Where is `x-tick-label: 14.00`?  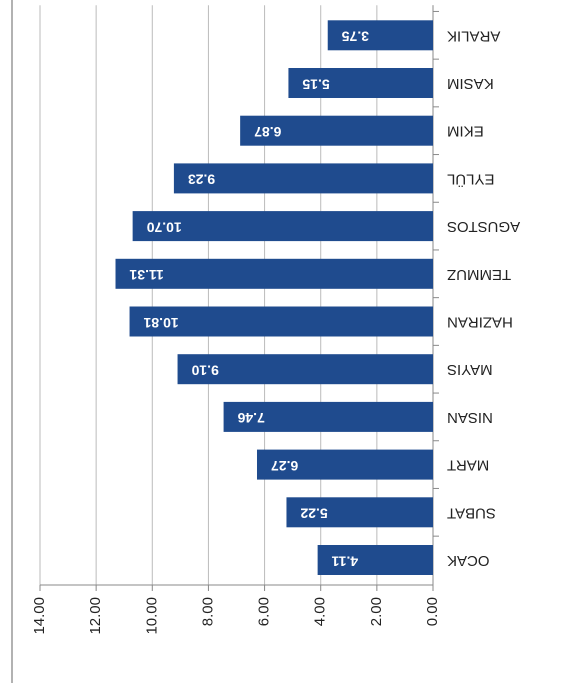 x-tick-label: 14.00 is located at coordinates (39, 616).